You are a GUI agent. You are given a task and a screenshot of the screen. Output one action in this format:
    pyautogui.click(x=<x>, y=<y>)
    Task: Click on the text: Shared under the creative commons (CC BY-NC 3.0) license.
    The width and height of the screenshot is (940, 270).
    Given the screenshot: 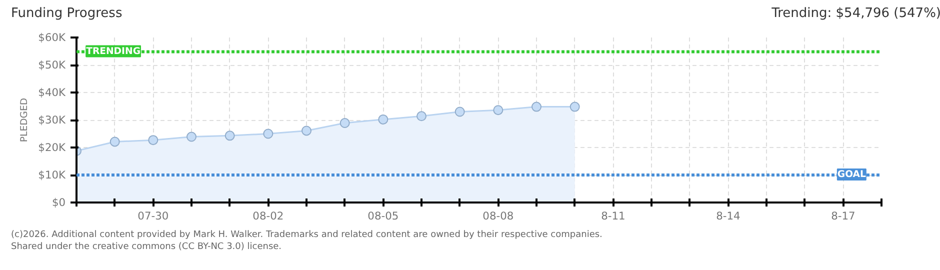 What is the action you would take?
    pyautogui.click(x=146, y=247)
    